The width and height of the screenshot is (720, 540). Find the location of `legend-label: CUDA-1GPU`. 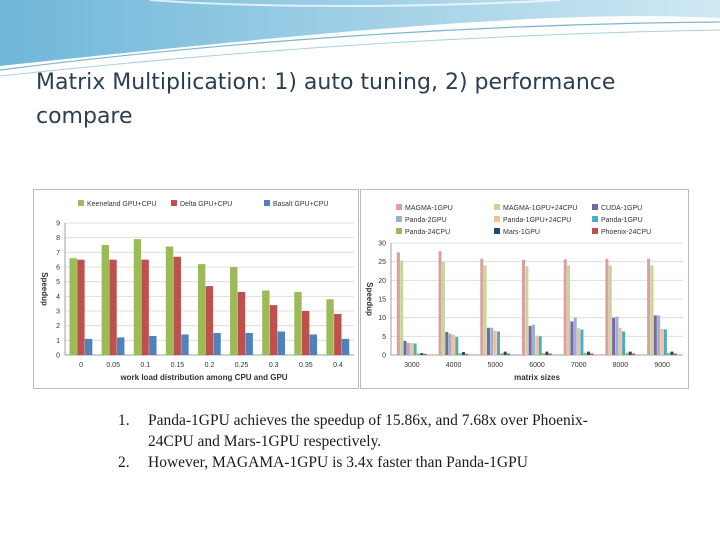

legend-label: CUDA-1GPU is located at coordinates (621, 208).